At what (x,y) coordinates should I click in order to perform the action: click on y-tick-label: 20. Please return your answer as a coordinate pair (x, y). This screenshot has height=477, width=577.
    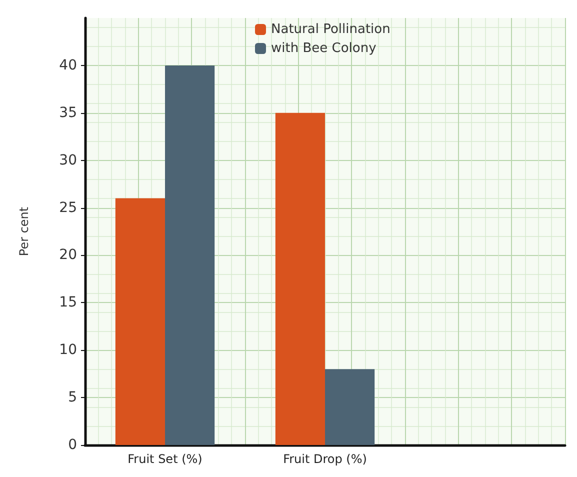
    Looking at the image, I should click on (68, 255).